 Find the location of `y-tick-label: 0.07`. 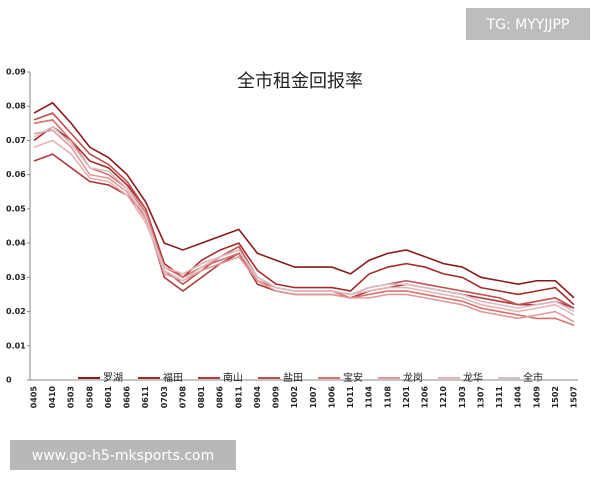

y-tick-label: 0.07 is located at coordinates (16, 140).